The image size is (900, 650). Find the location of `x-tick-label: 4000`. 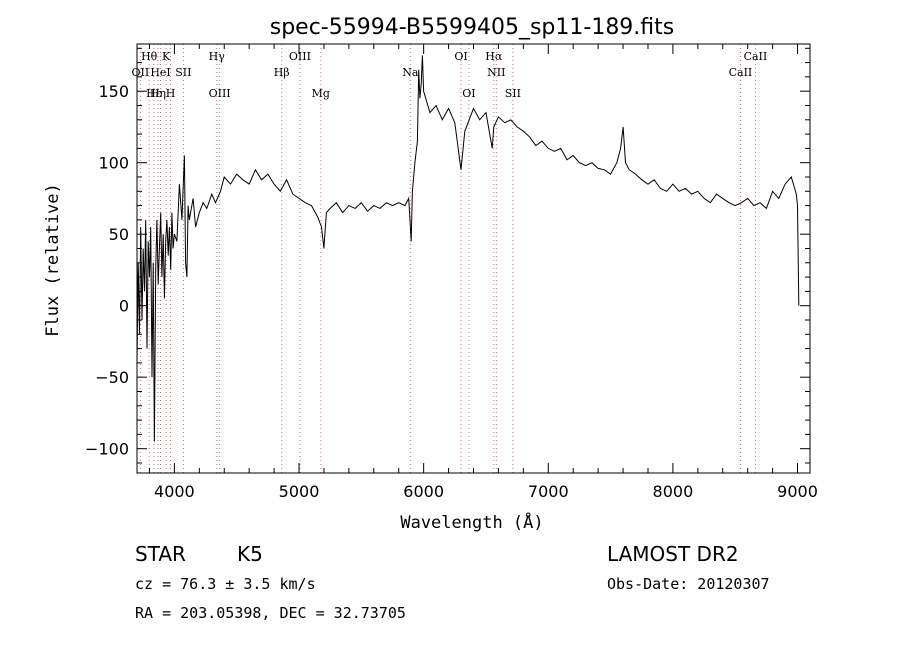

x-tick-label: 4000 is located at coordinates (174, 491).